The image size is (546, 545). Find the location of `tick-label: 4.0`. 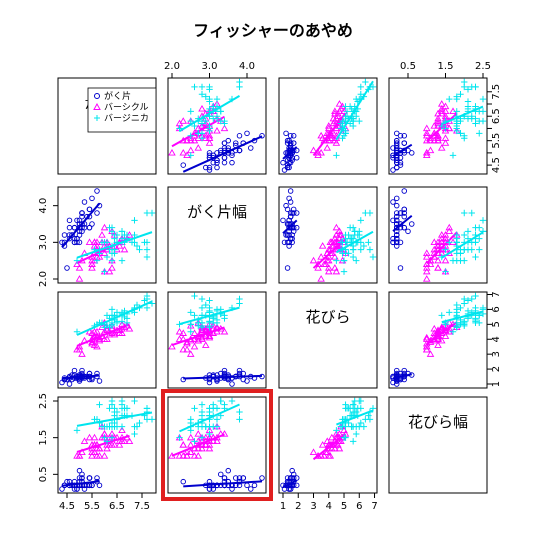

tick-label: 4.0 is located at coordinates (247, 66).